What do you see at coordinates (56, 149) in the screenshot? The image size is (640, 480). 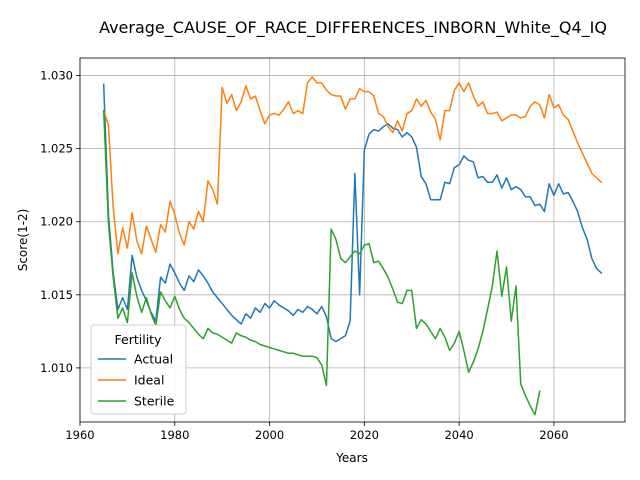 I see `y-tick-label: 1.025` at bounding box center [56, 149].